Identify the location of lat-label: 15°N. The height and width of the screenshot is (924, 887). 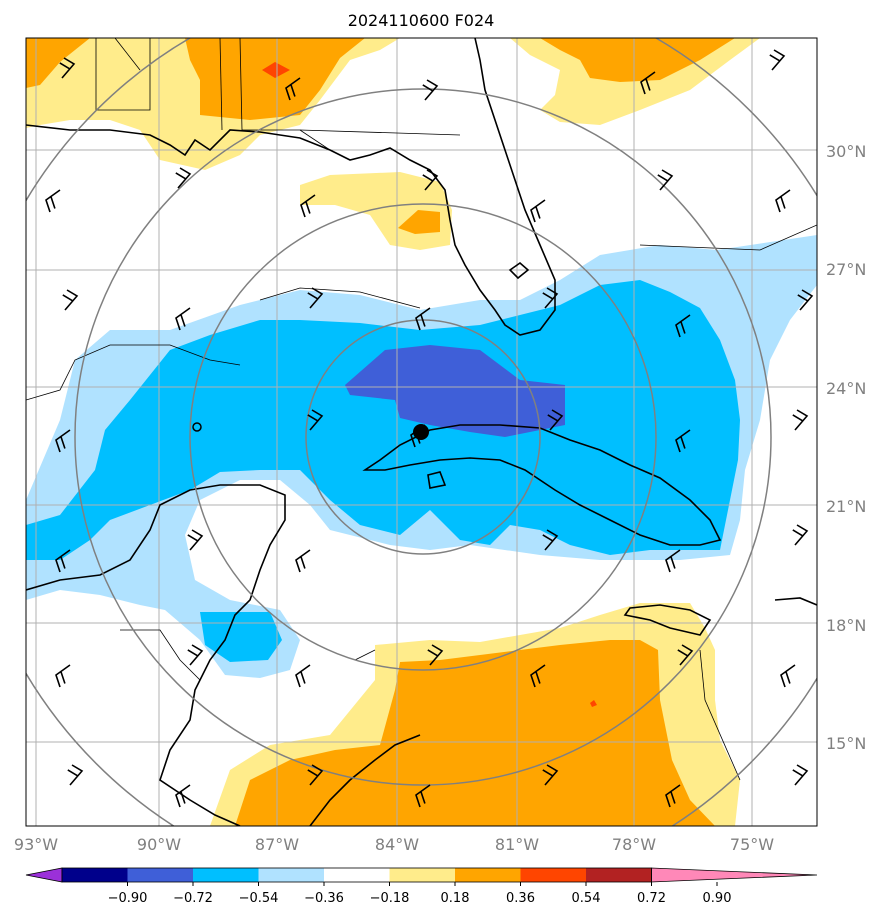
(846, 743).